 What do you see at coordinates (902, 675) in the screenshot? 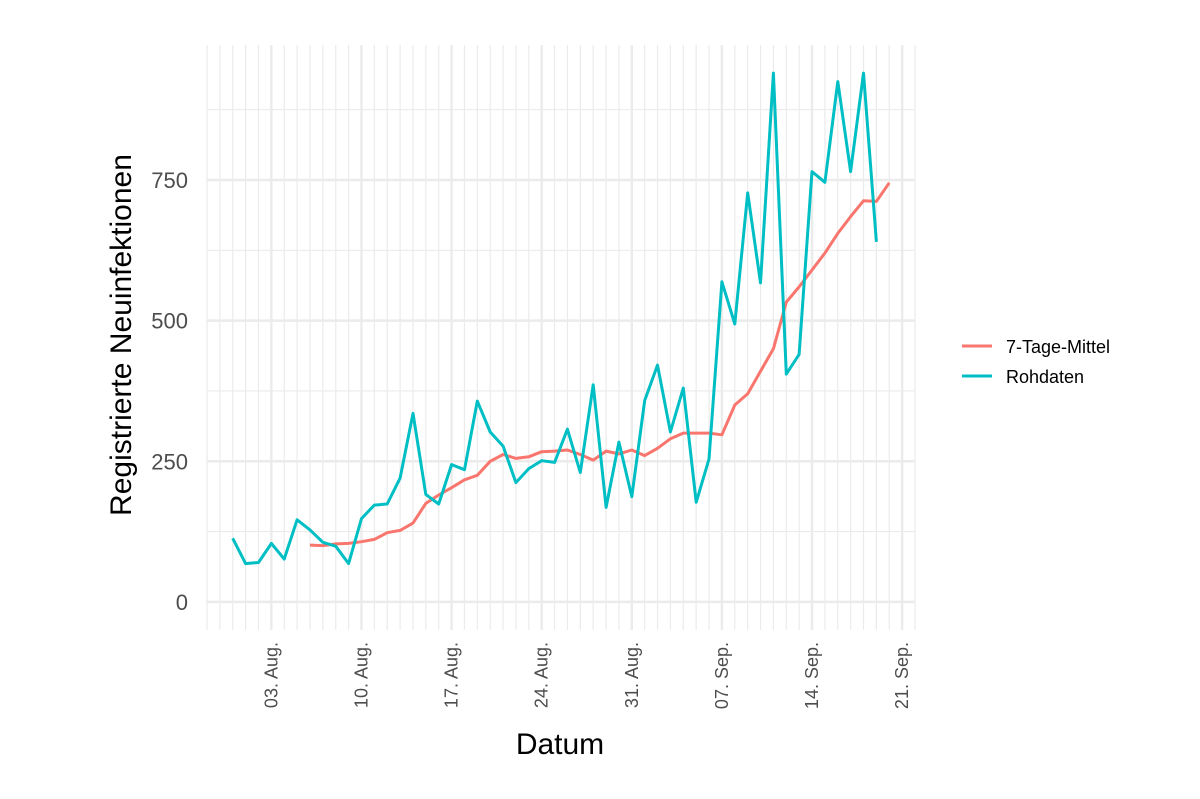
I see `x-tick-label: 21. Sep.` at bounding box center [902, 675].